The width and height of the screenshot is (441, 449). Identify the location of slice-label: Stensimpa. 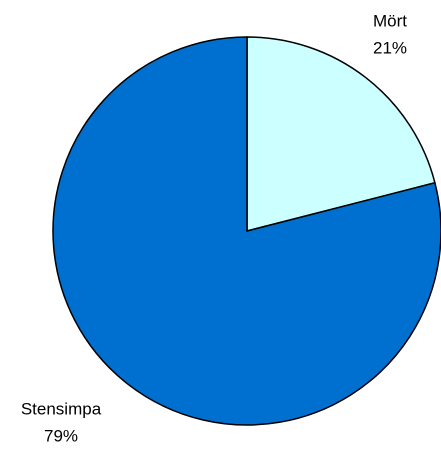
(61, 408).